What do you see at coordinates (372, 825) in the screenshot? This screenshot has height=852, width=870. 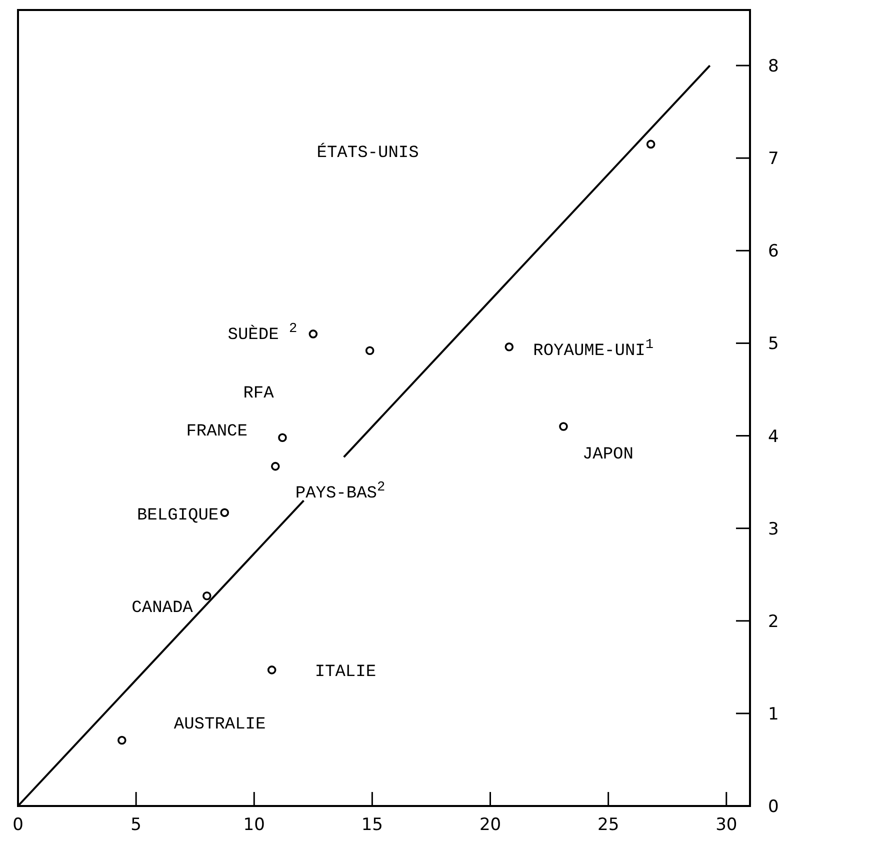 I see `x-tick-label: 15` at bounding box center [372, 825].